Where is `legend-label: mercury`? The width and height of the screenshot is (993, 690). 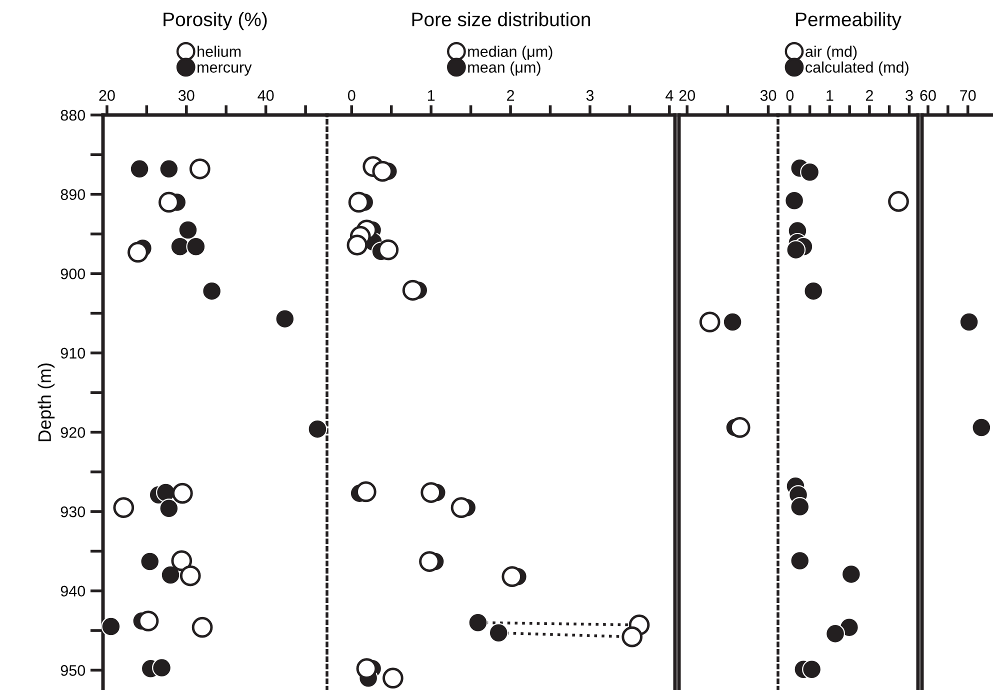 legend-label: mercury is located at coordinates (225, 70).